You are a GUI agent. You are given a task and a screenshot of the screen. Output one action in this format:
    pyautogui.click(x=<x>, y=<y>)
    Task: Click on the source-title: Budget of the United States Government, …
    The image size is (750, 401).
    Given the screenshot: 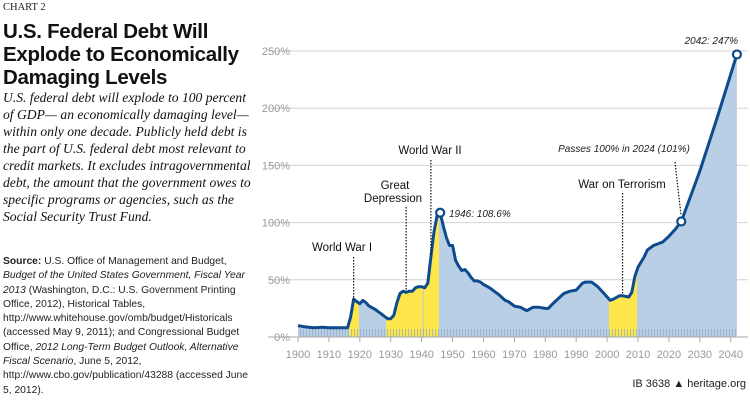 What is the action you would take?
    pyautogui.click(x=124, y=283)
    